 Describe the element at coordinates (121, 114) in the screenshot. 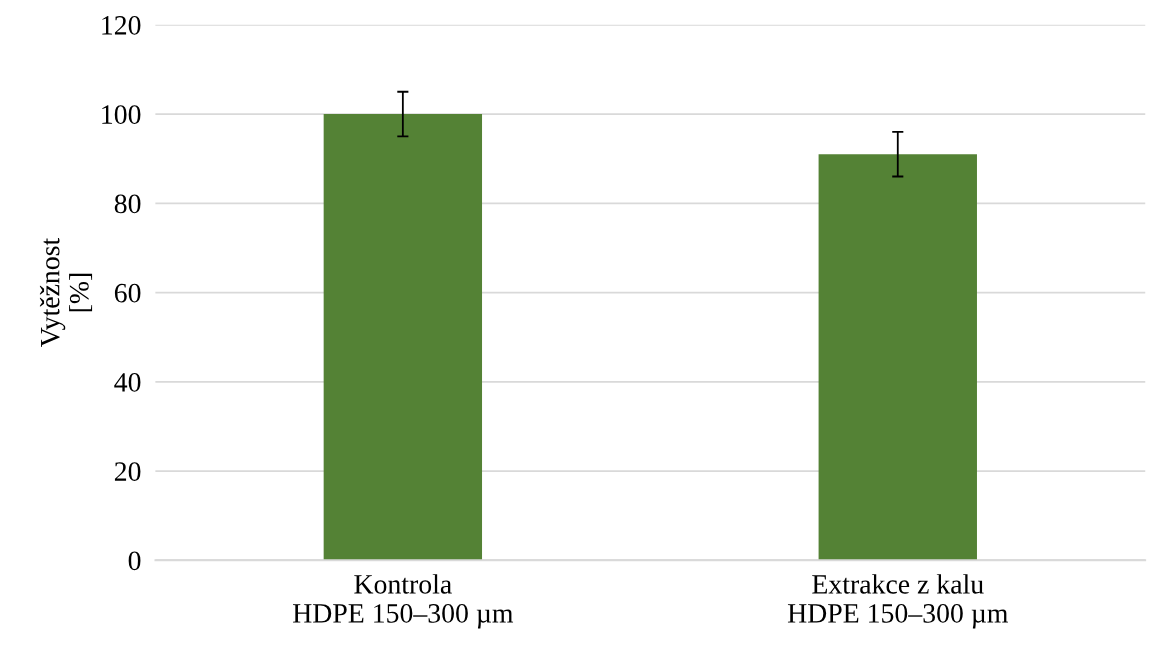

I see `y-tick-label: 100` at that location.